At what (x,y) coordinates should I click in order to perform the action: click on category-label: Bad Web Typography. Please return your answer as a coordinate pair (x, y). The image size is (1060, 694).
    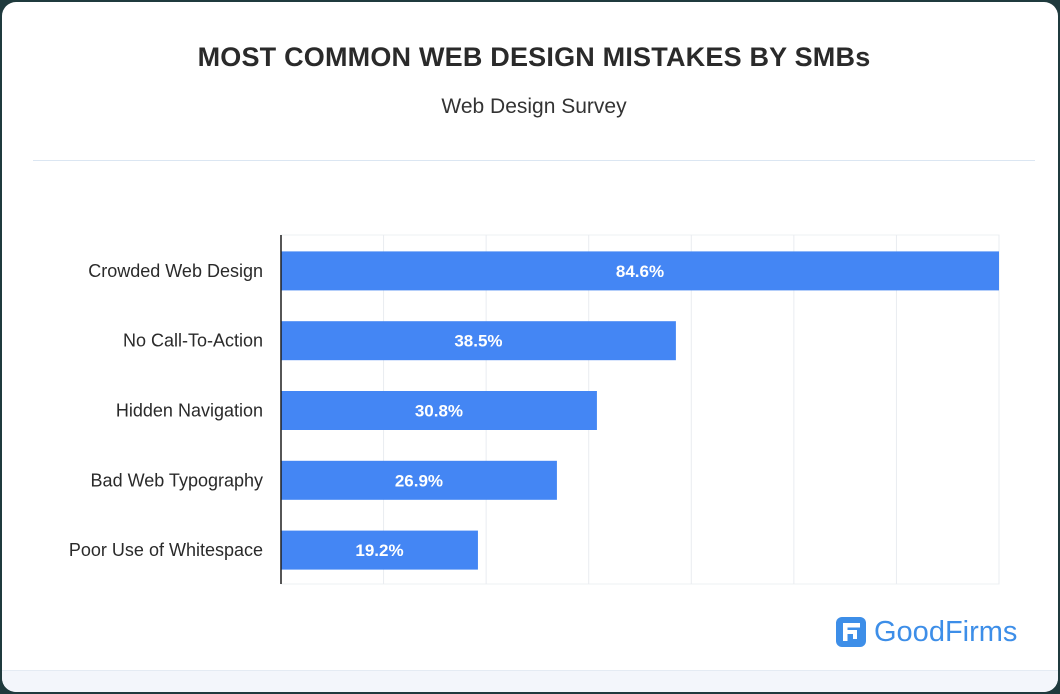
    Looking at the image, I should click on (177, 480).